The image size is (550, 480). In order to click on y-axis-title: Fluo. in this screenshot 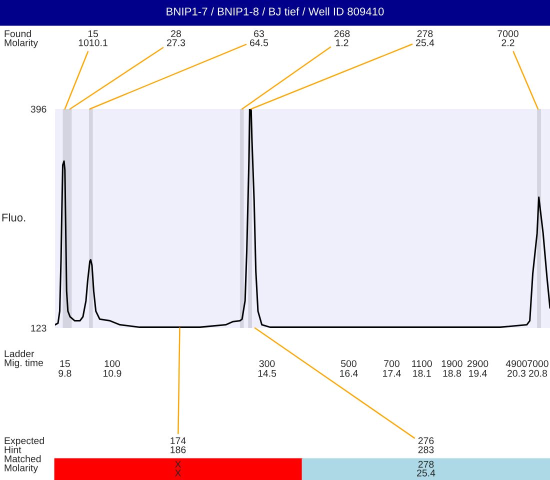, I will do `click(14, 217)`.